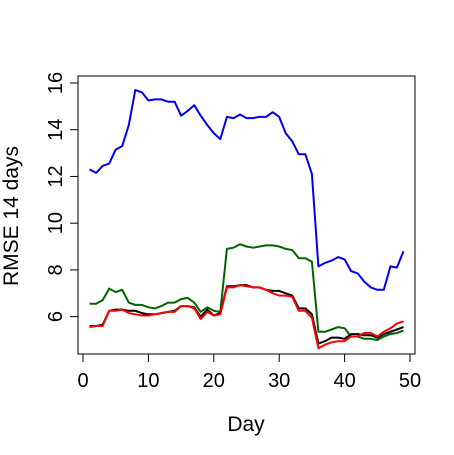 The image size is (454, 455). Describe the element at coordinates (148, 381) in the screenshot. I see `x-tick-label: 10` at that location.